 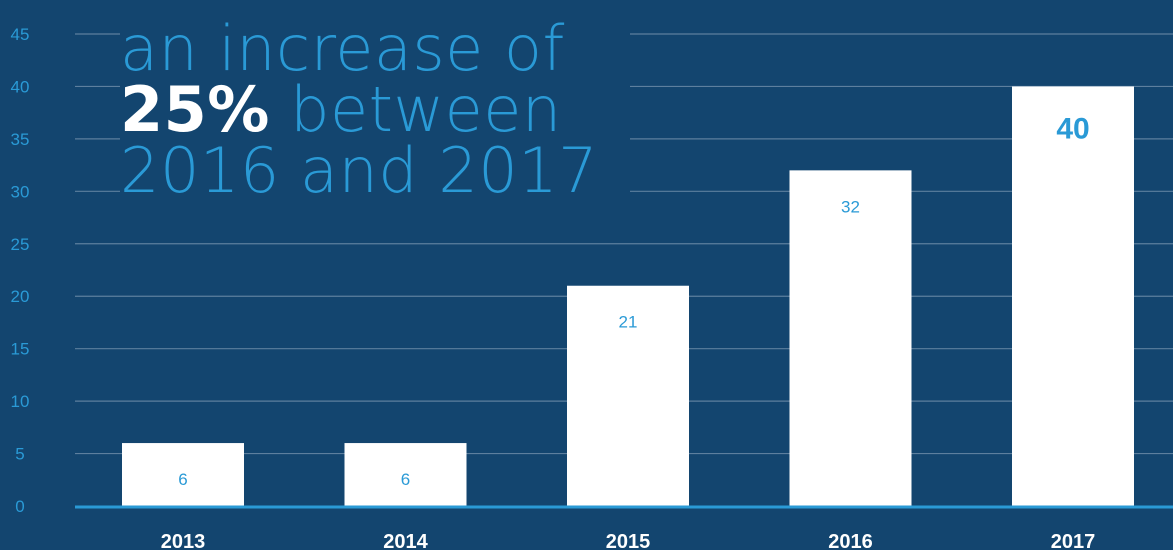 I want to click on y-tick-label: 20, so click(x=20, y=296).